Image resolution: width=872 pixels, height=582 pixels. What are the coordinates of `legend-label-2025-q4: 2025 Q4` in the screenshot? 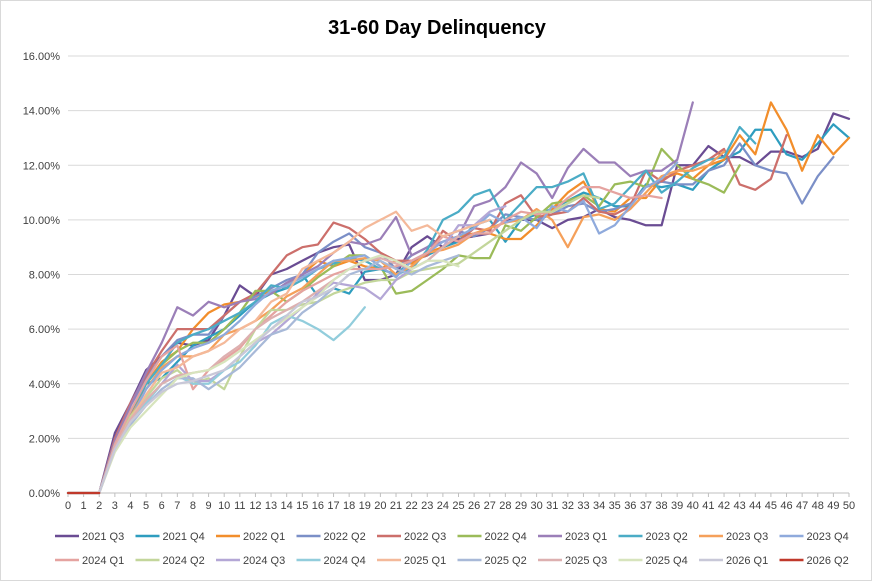 It's located at (667, 561).